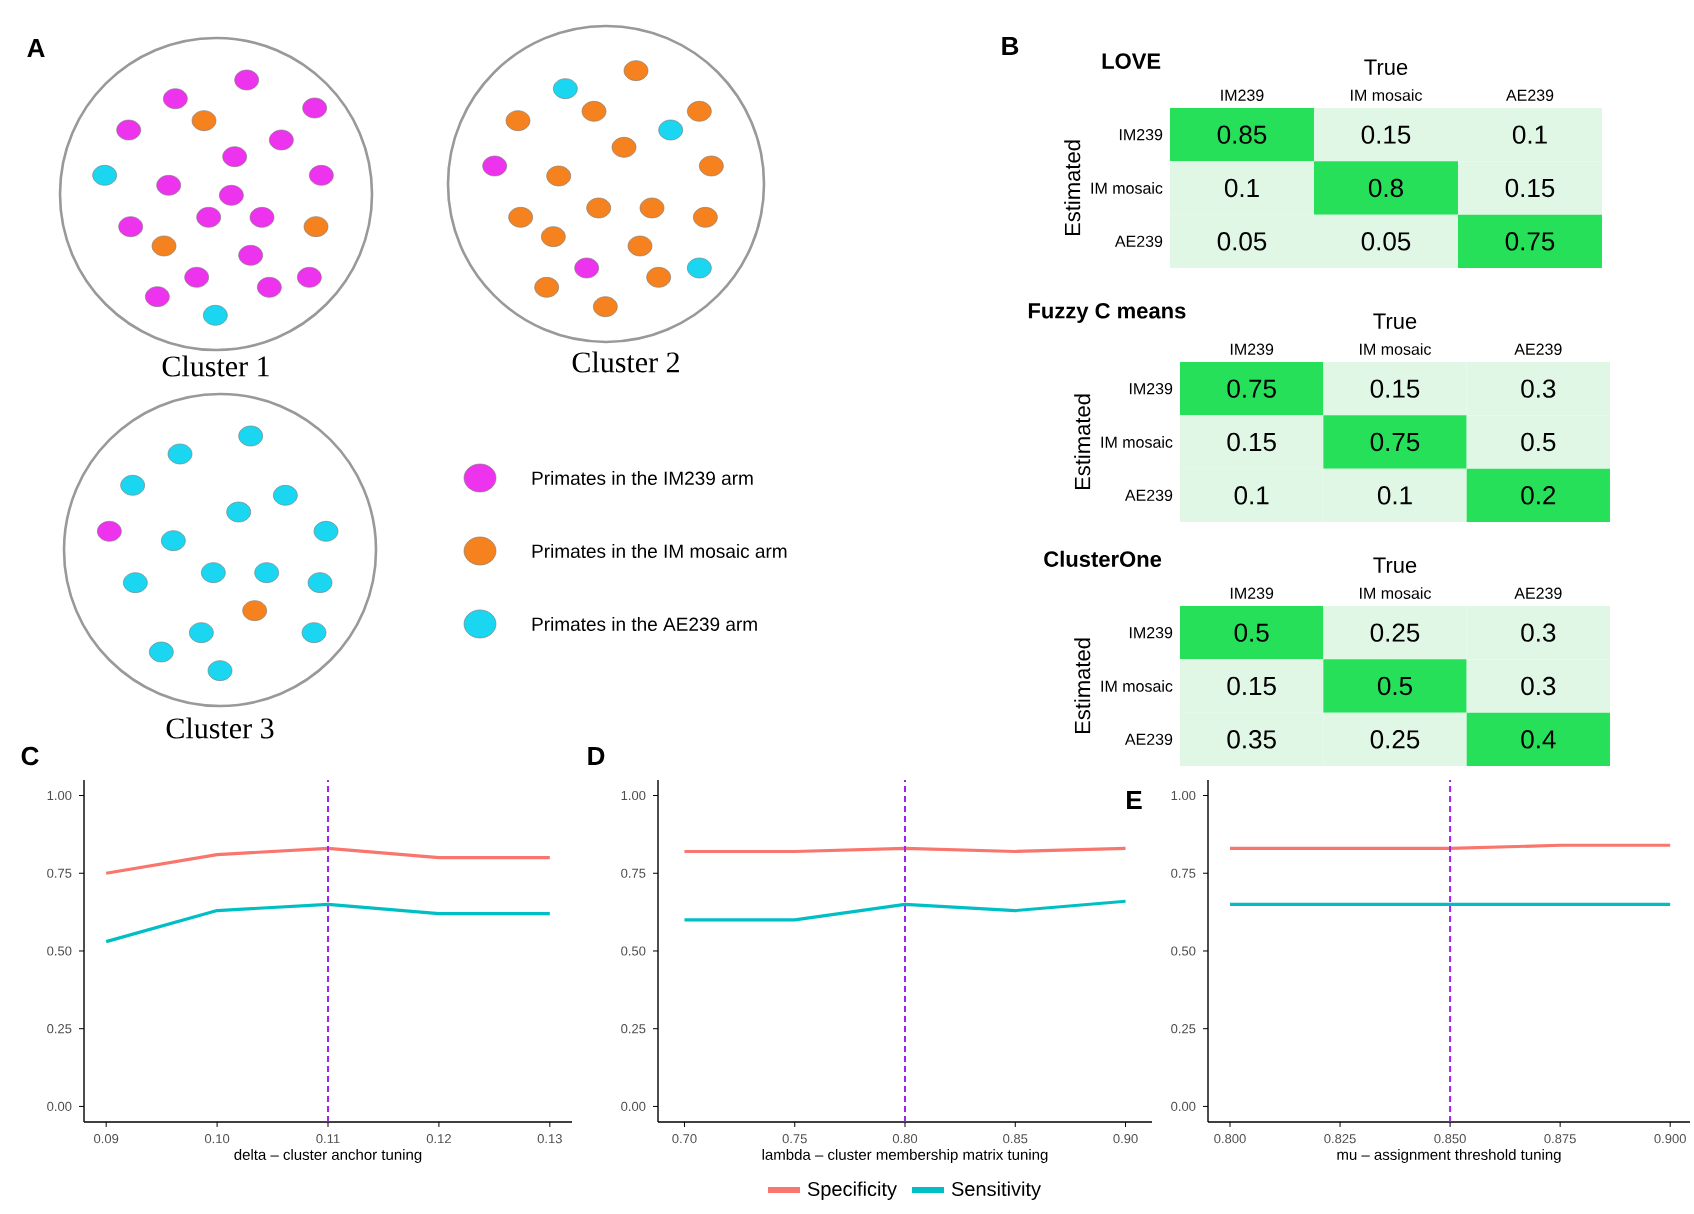 Image resolution: width=1694 pixels, height=1214 pixels. Describe the element at coordinates (1107, 313) in the screenshot. I see `chart-title: Fuzzy C means` at that location.